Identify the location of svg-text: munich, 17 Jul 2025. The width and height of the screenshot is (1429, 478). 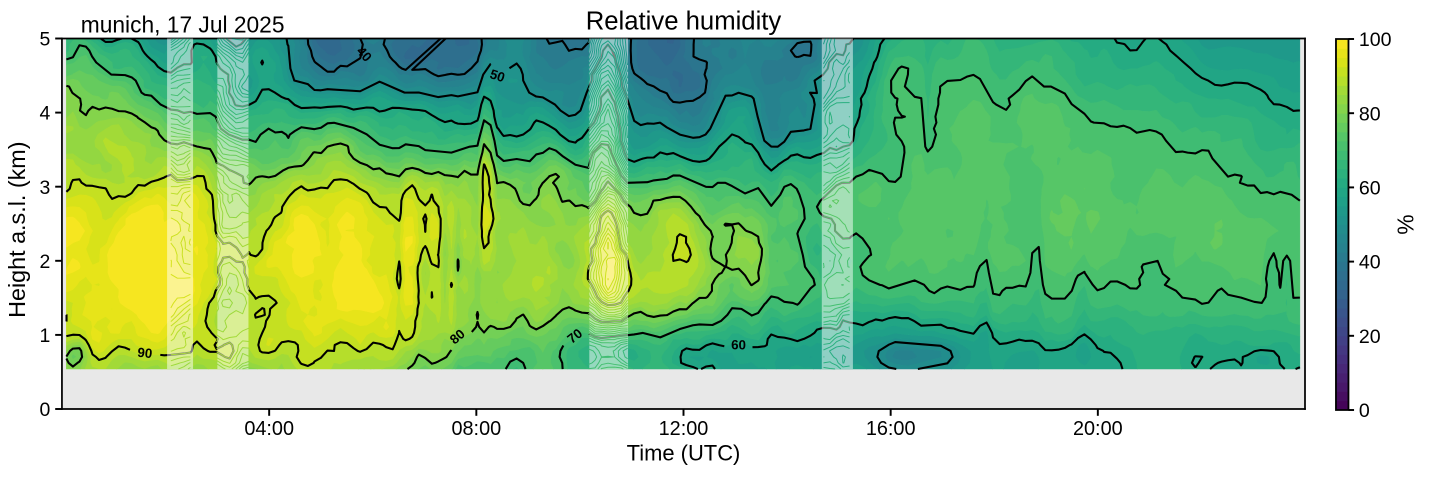
(183, 24).